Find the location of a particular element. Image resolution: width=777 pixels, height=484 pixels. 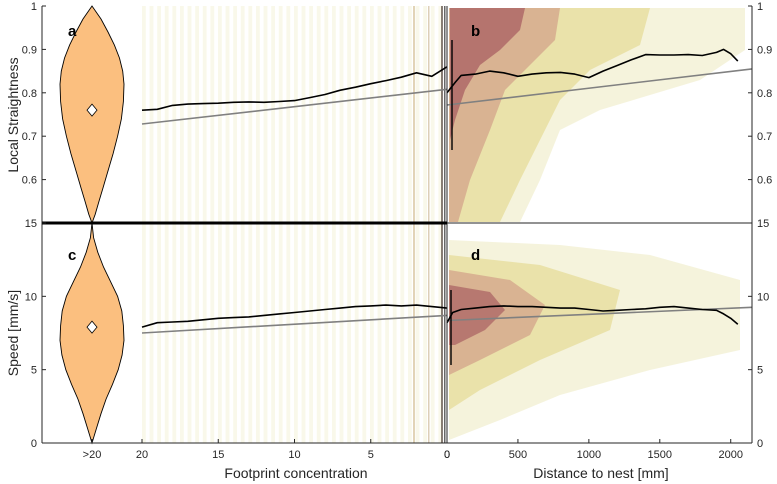

y-tick-label-bottom: 5 is located at coordinates (34, 371).